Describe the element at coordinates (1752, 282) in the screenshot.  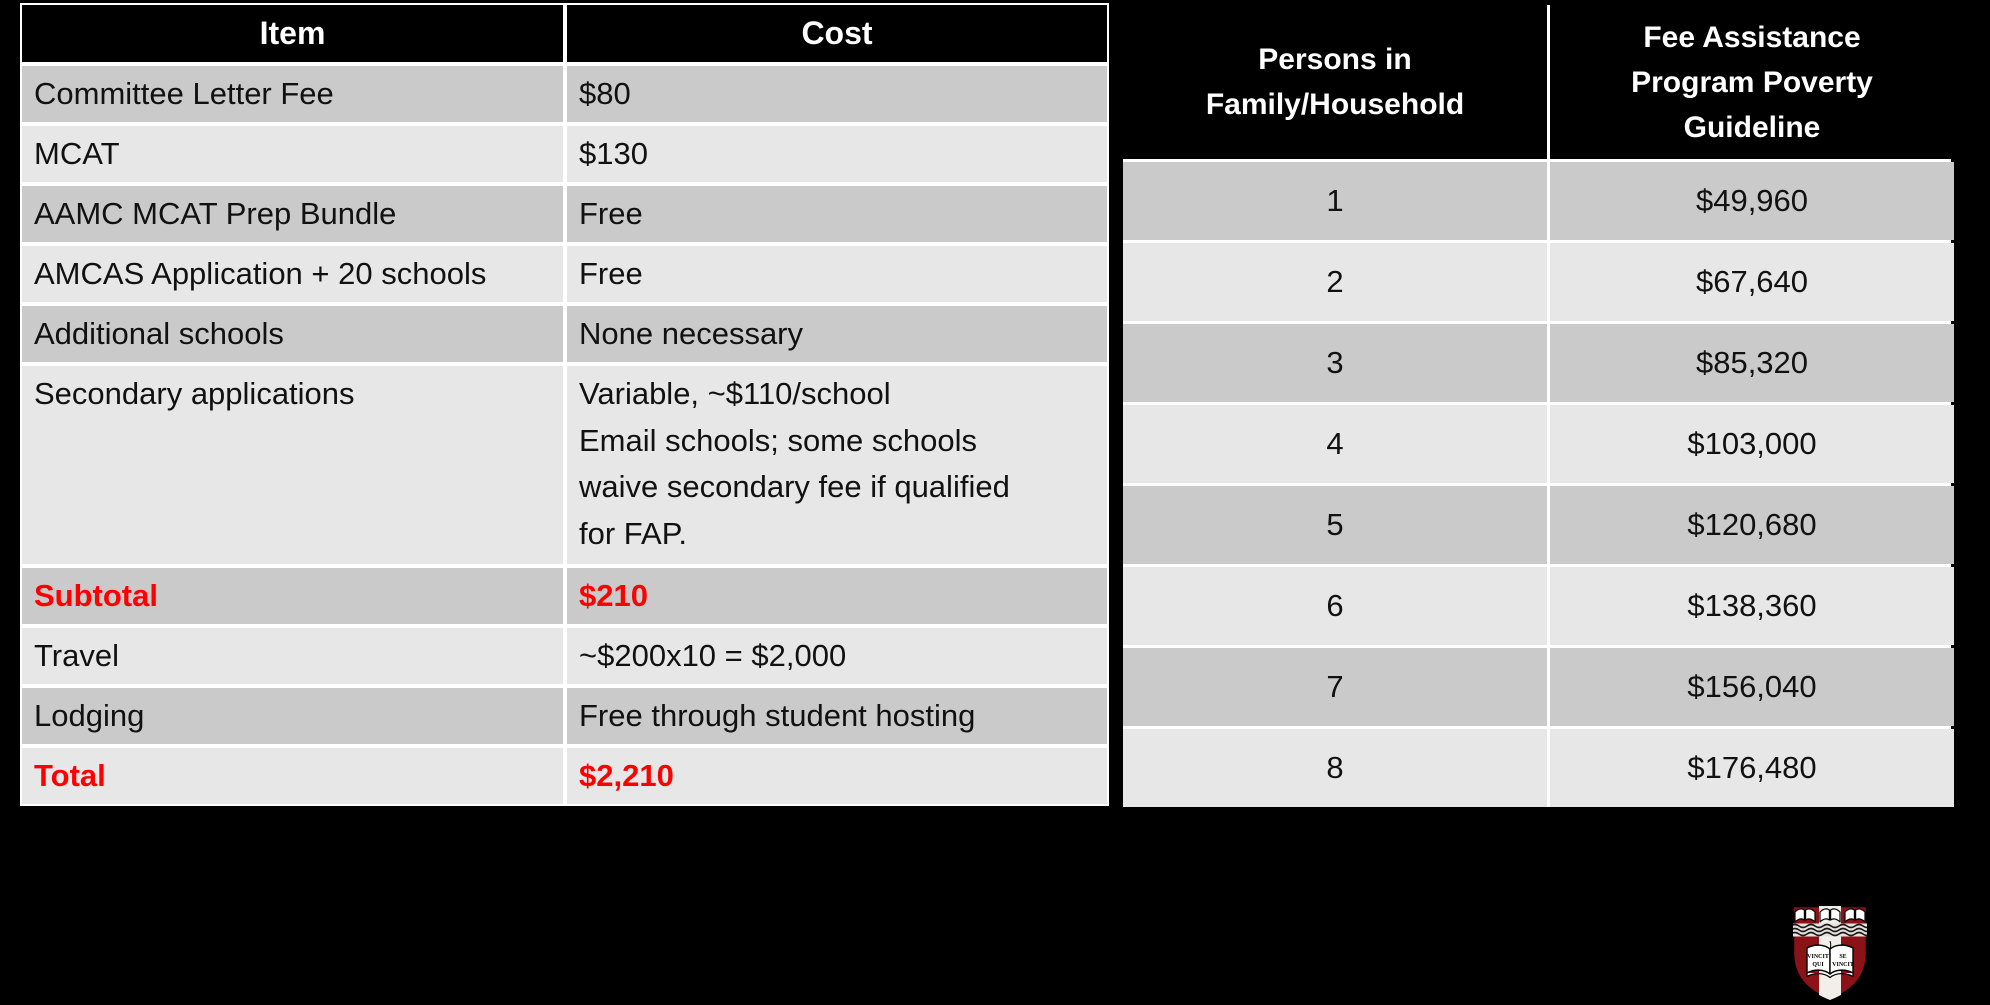
I see `fap-guideline-1: $67,640` at that location.